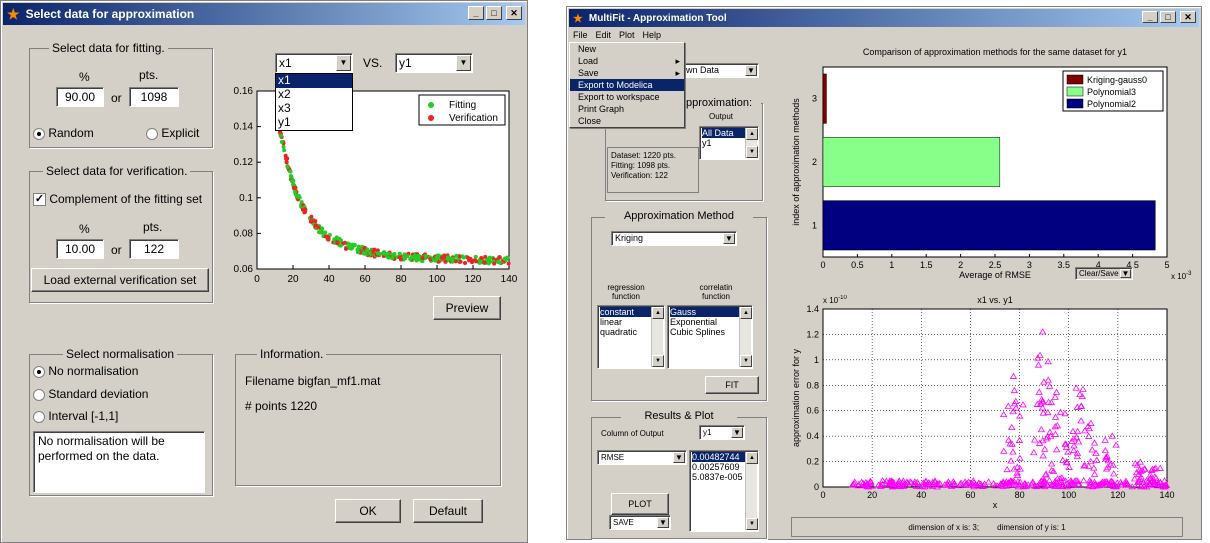  Describe the element at coordinates (724, 457) in the screenshot. I see `list-item: 0.00482744` at that location.